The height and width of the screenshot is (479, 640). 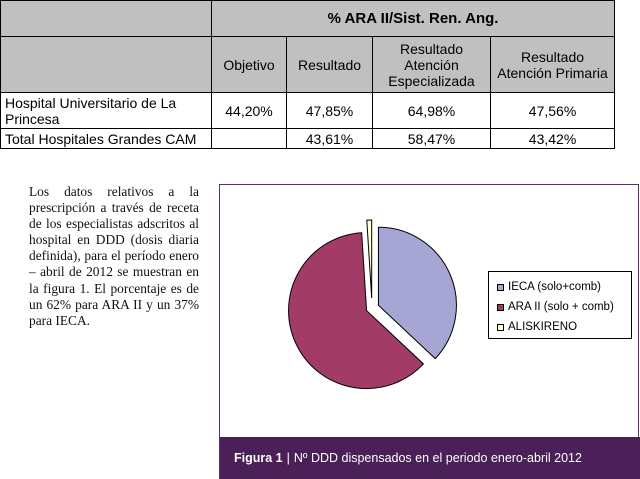 What do you see at coordinates (554, 287) in the screenshot?
I see `legend-label: IECA (solo+comb)` at bounding box center [554, 287].